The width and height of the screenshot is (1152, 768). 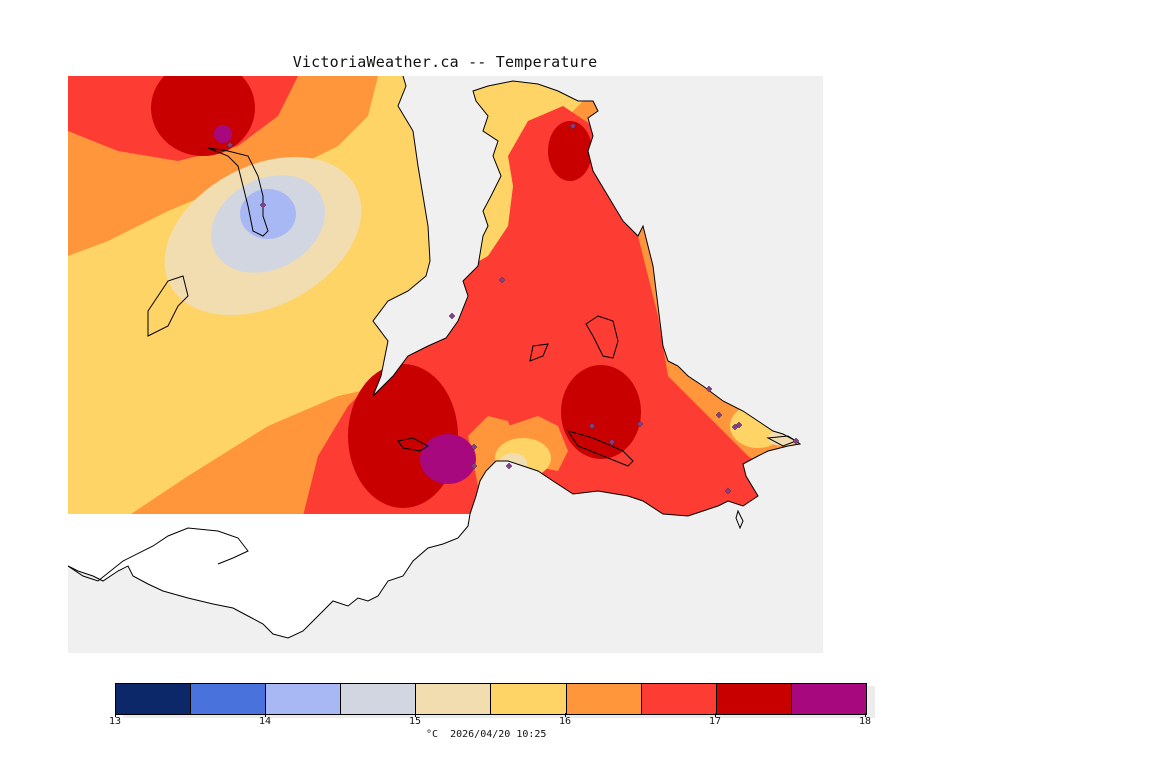 I want to click on legend-tick-label: 14, so click(x=265, y=721).